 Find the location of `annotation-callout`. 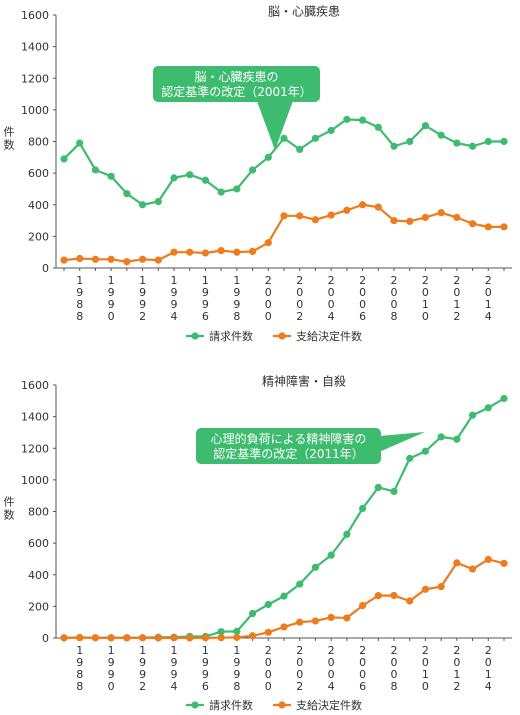

annotation-callout is located at coordinates (288, 446).